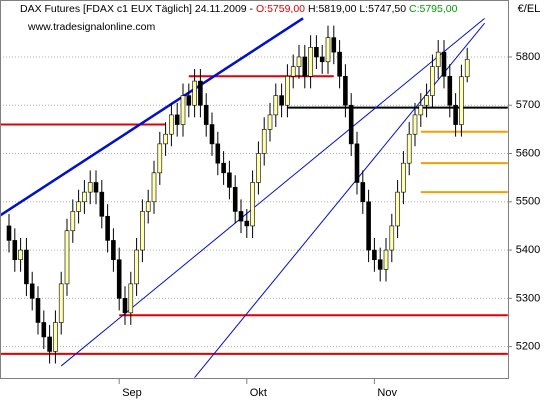 Image resolution: width=550 pixels, height=400 pixels. What do you see at coordinates (528, 57) in the screenshot?
I see `y-tick-label: 5800` at bounding box center [528, 57].